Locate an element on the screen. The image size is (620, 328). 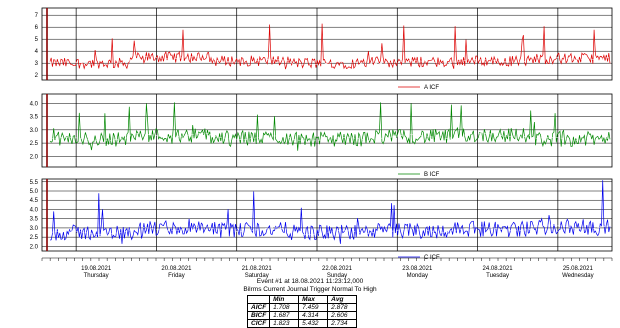
y-tick-label: 4.5 is located at coordinates (34, 201).